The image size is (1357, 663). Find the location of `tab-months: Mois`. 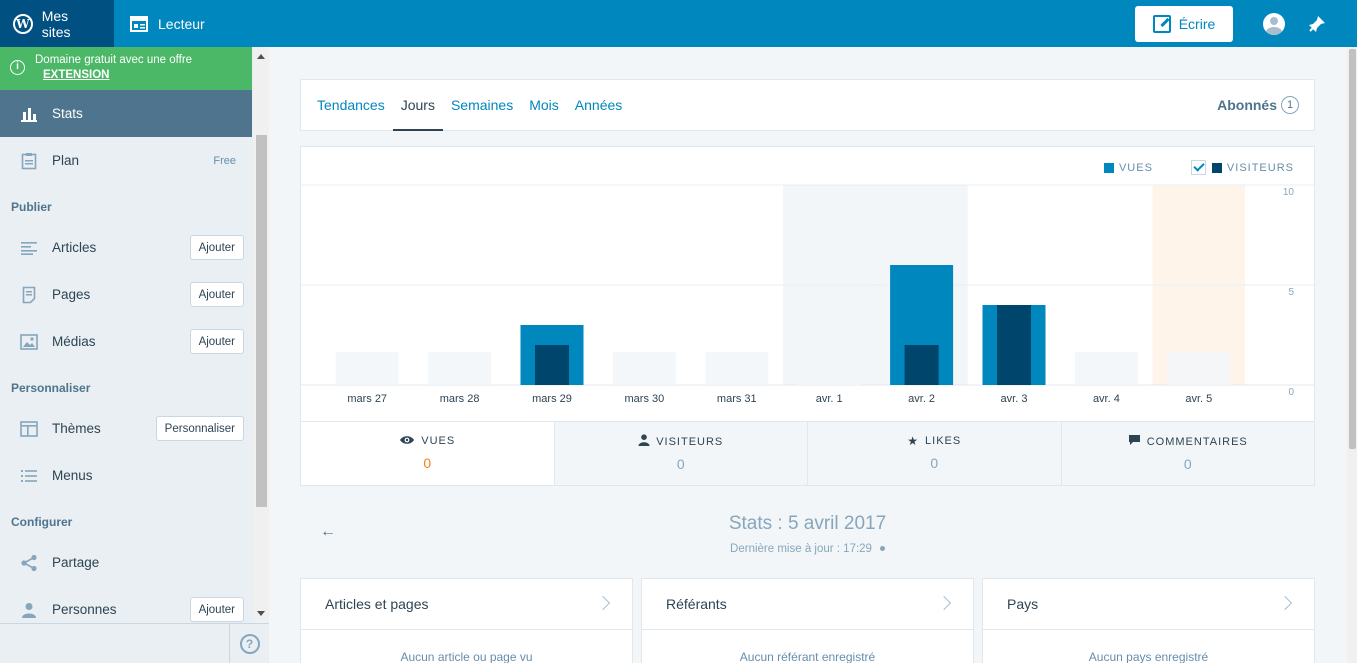

tab-months: Mois is located at coordinates (544, 105).